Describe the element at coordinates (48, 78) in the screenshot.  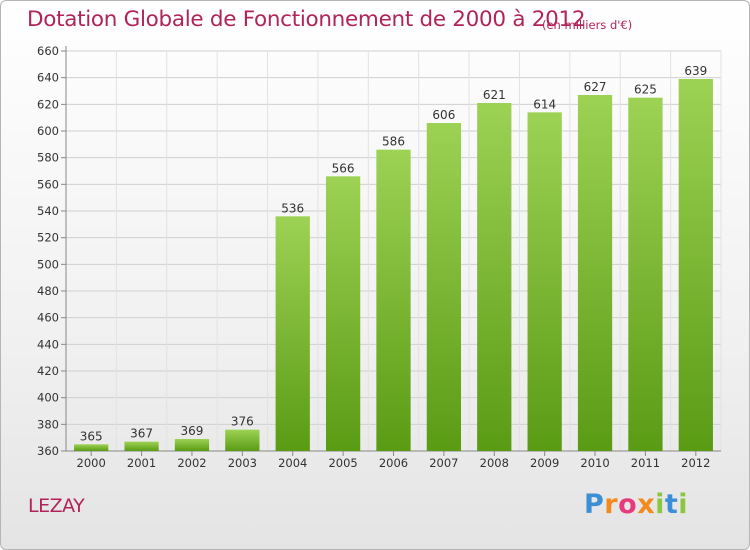
I see `y-tick-label: 640` at that location.